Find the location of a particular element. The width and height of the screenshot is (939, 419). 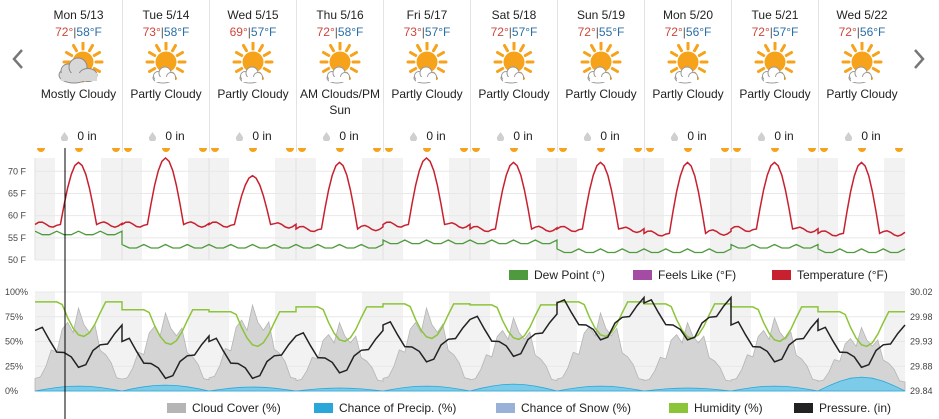

day-label: Thu 5/16 is located at coordinates (340, 15).